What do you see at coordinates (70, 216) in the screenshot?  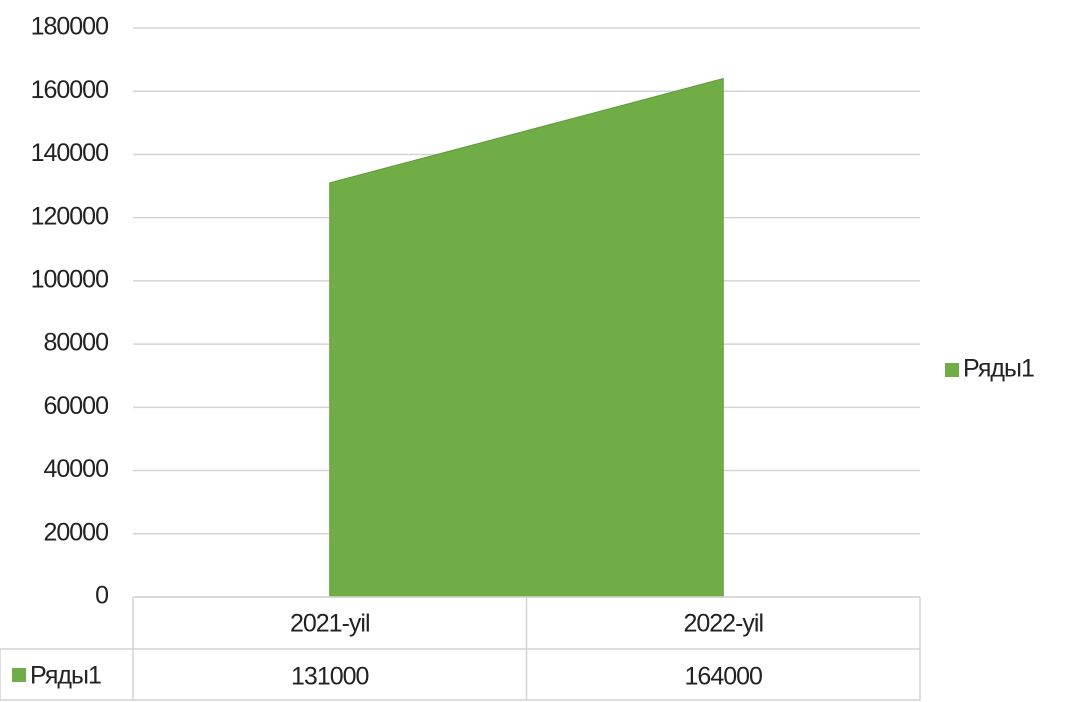 I see `y-tick-label: 120000` at bounding box center [70, 216].